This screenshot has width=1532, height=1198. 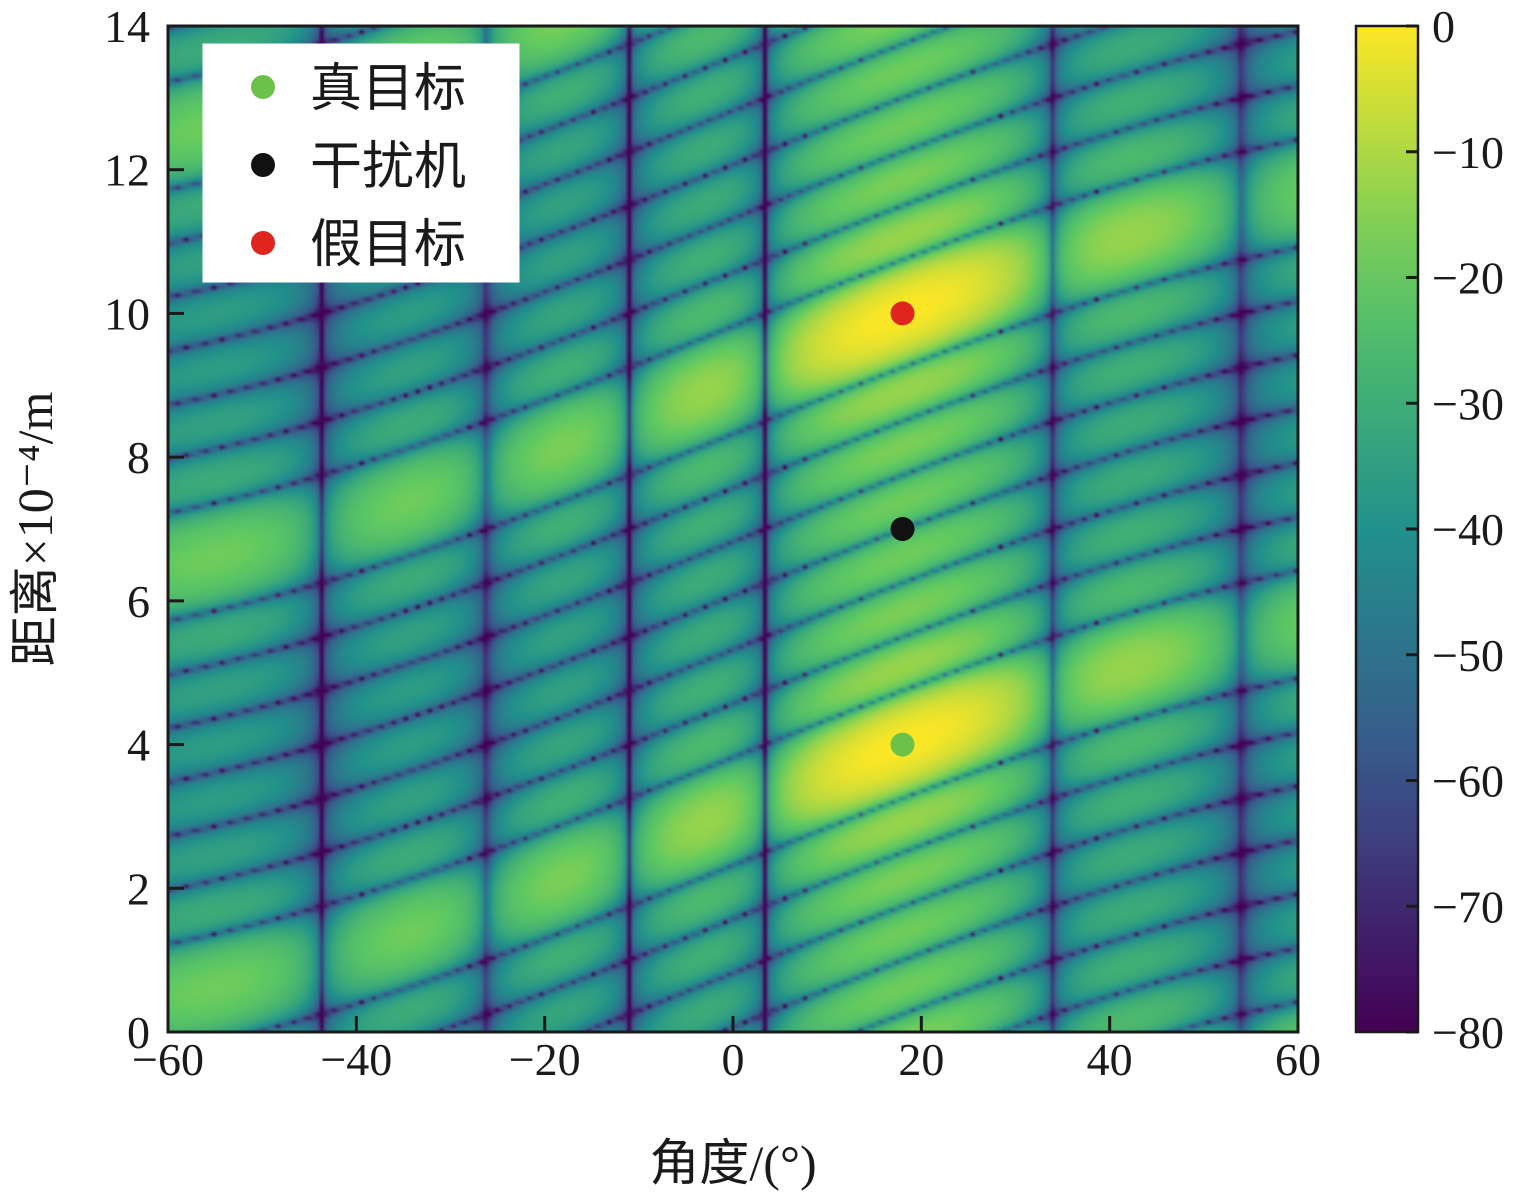 What do you see at coordinates (138, 457) in the screenshot?
I see `y-tick-label: 8` at bounding box center [138, 457].